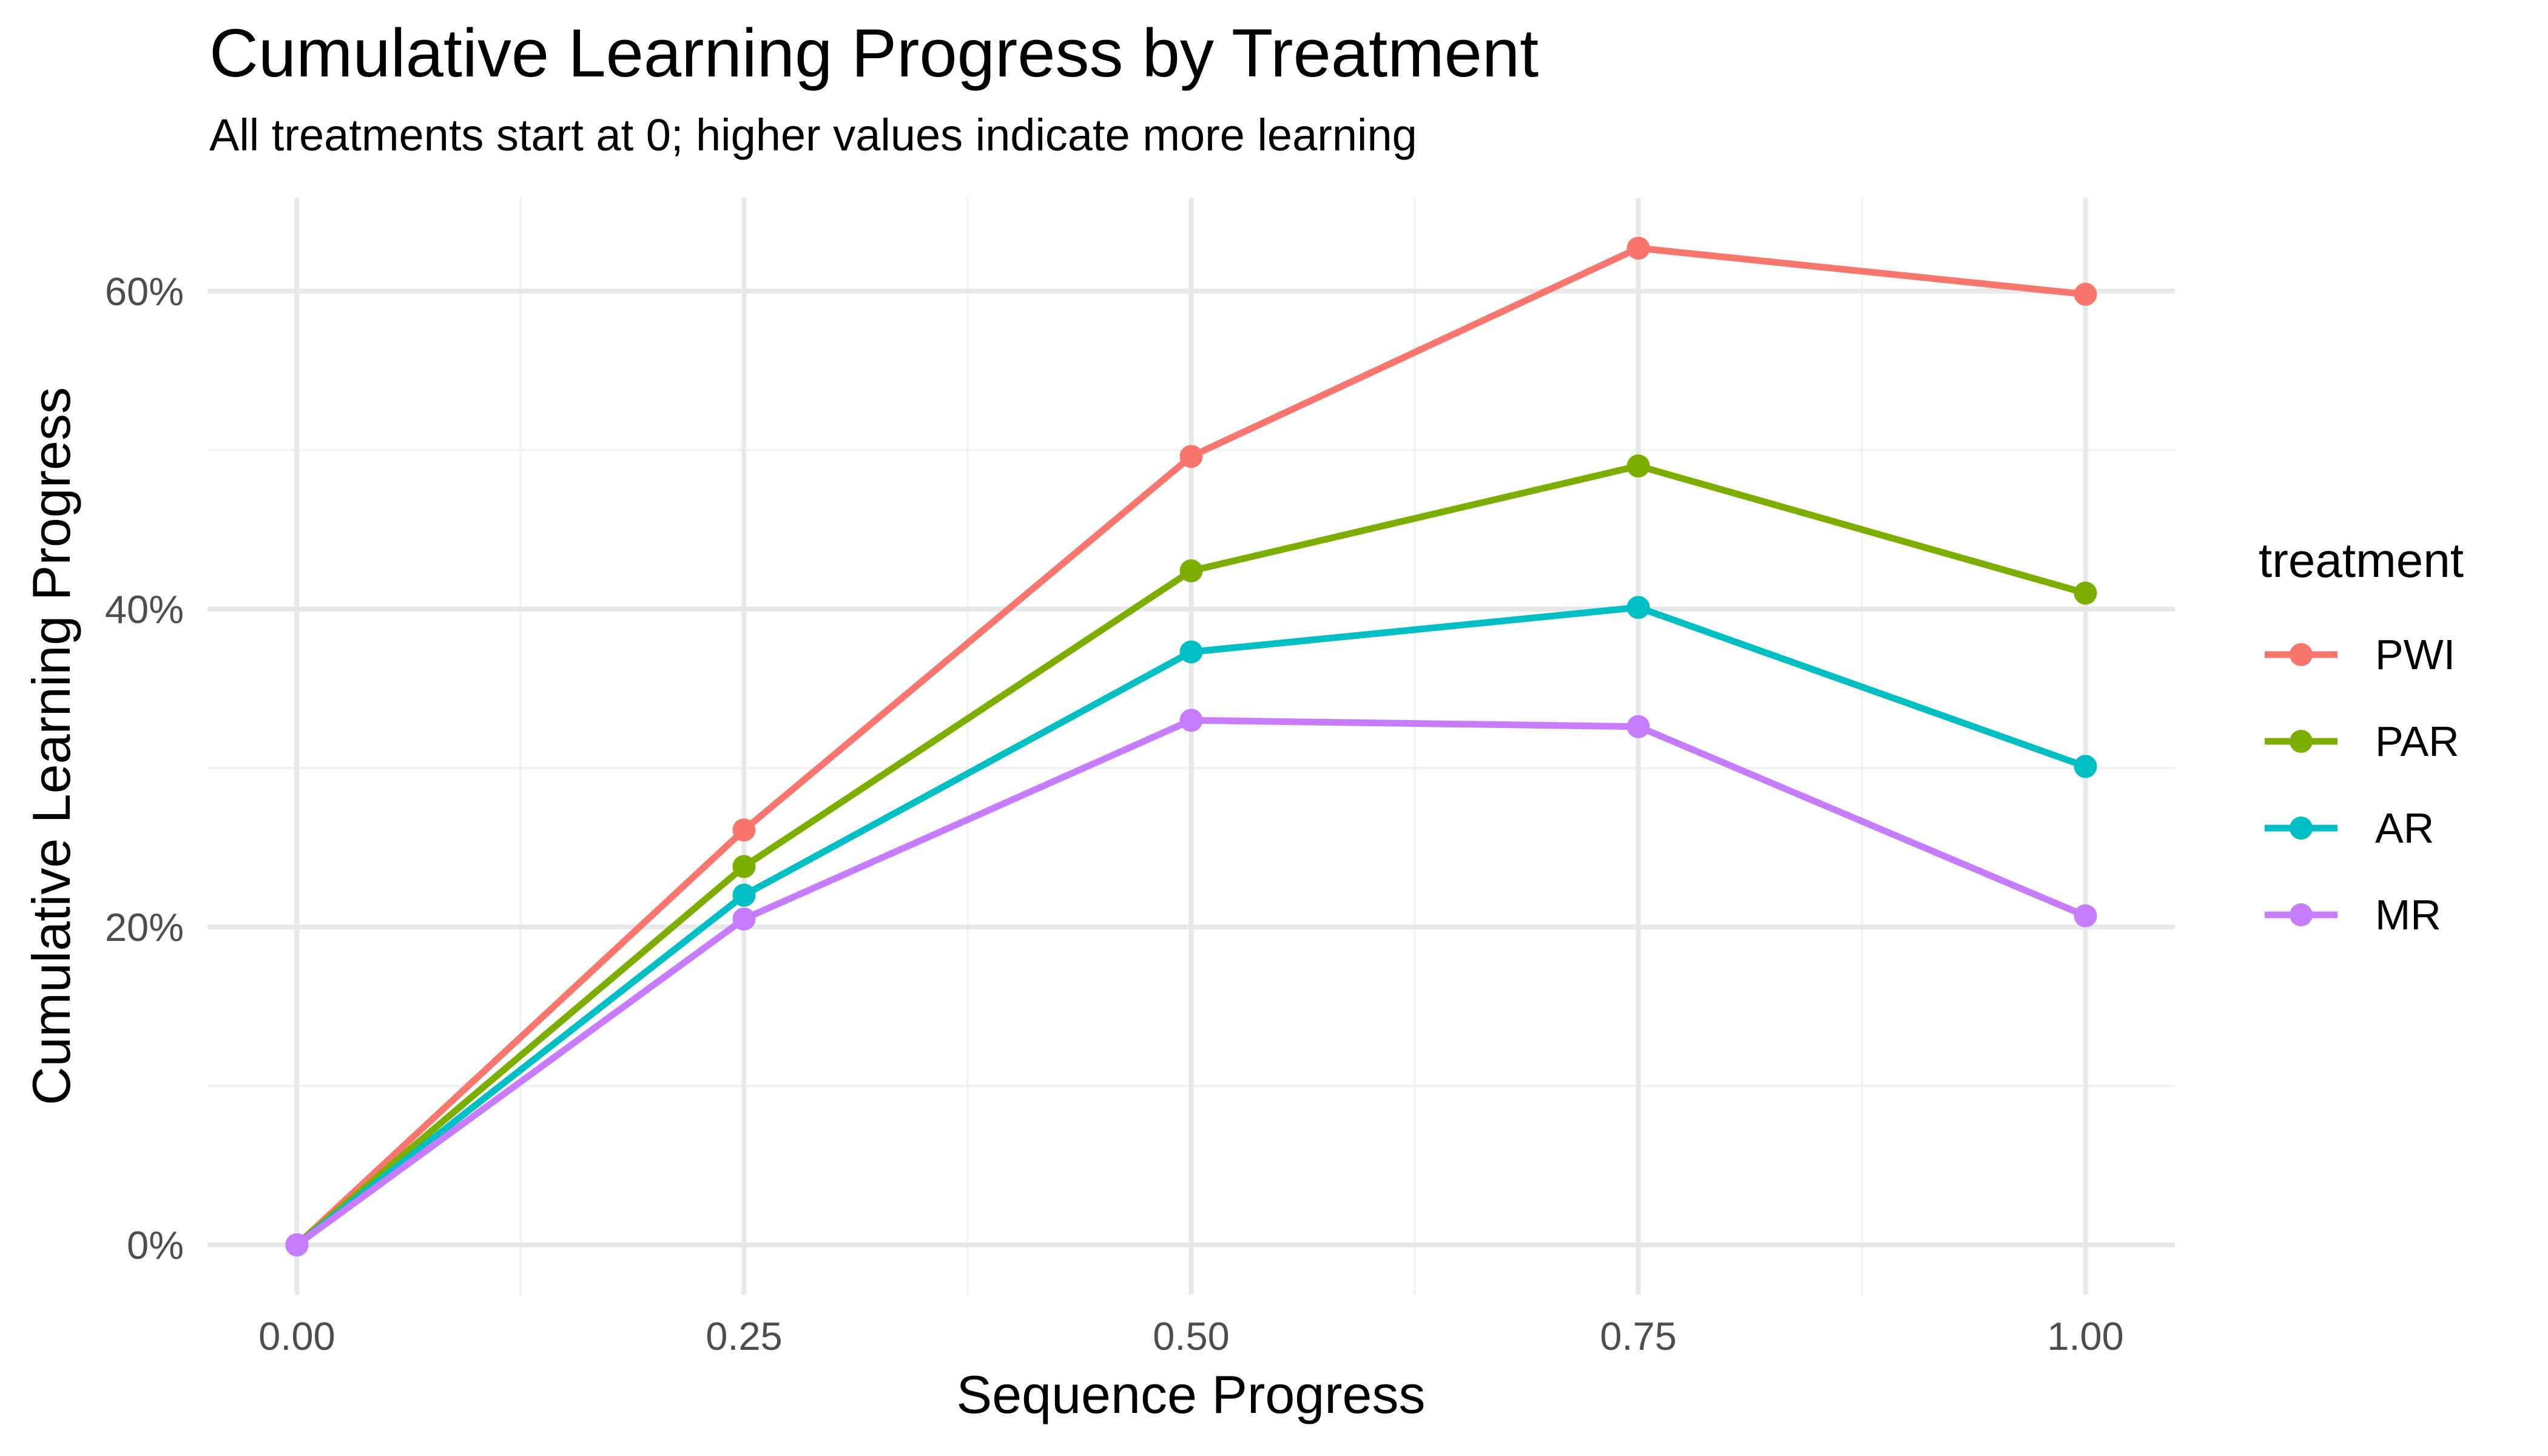  I want to click on y-tick-label: 60%, so click(144, 291).